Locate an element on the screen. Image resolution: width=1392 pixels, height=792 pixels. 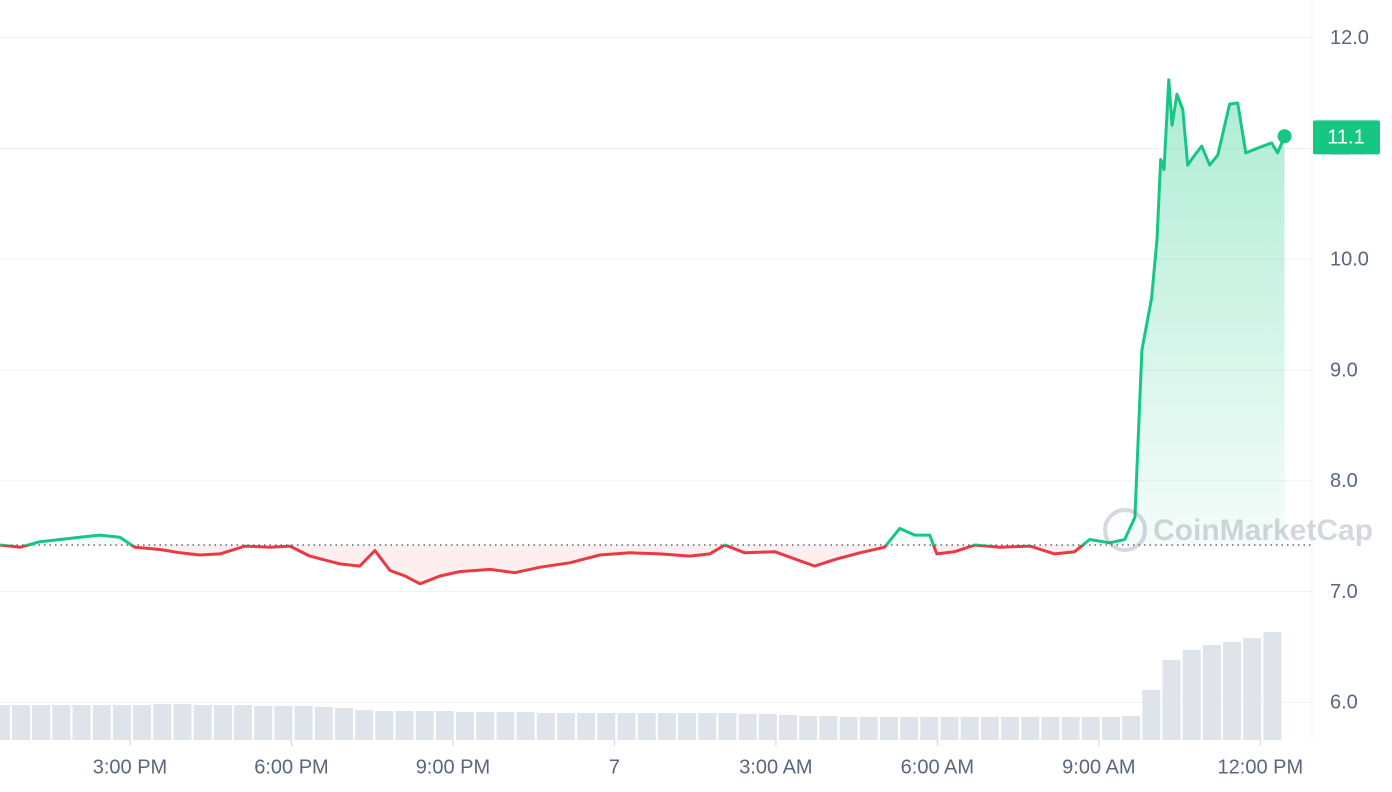
y-tick-label: 6.0 is located at coordinates (1344, 703).